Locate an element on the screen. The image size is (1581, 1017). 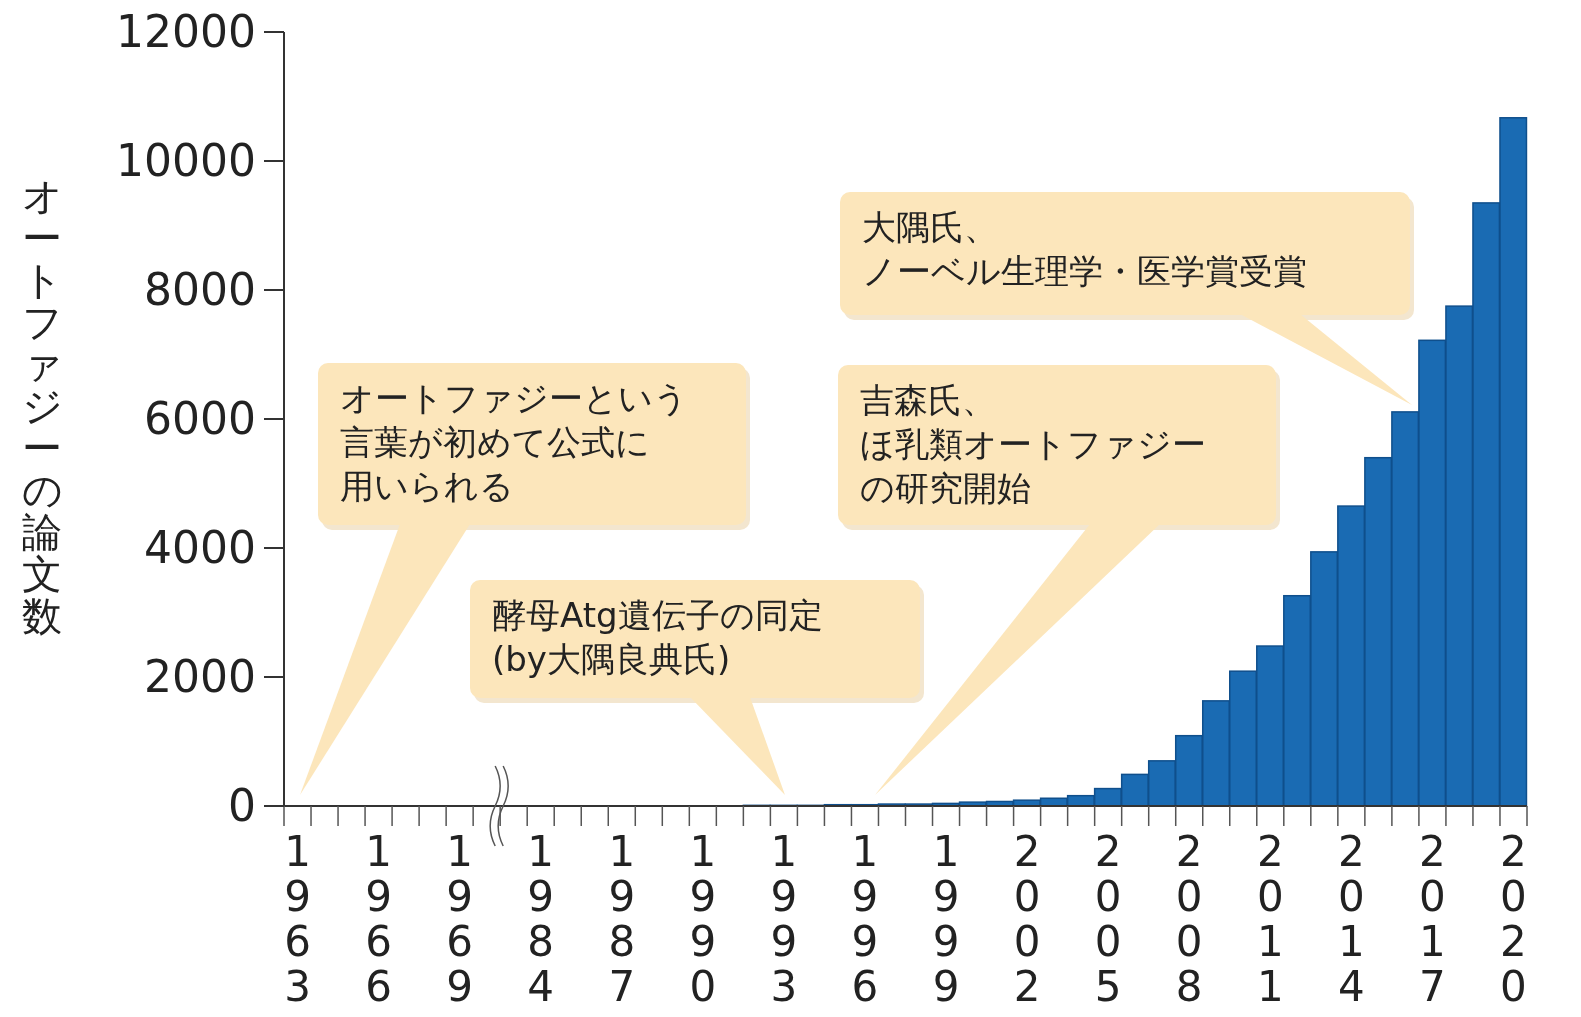
x-tick-label: 1990 is located at coordinates (703, 919).